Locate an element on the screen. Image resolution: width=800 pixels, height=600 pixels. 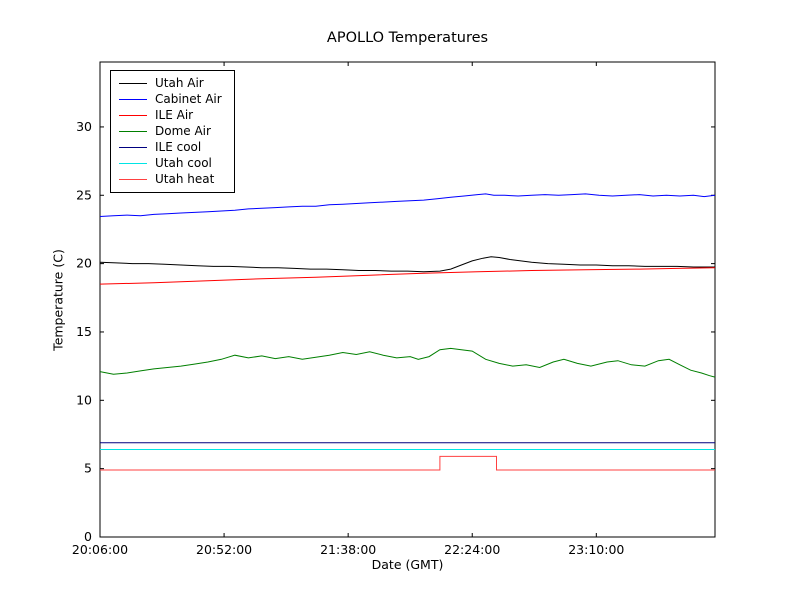
x-tick-label: 22:24:00 is located at coordinates (472, 549).